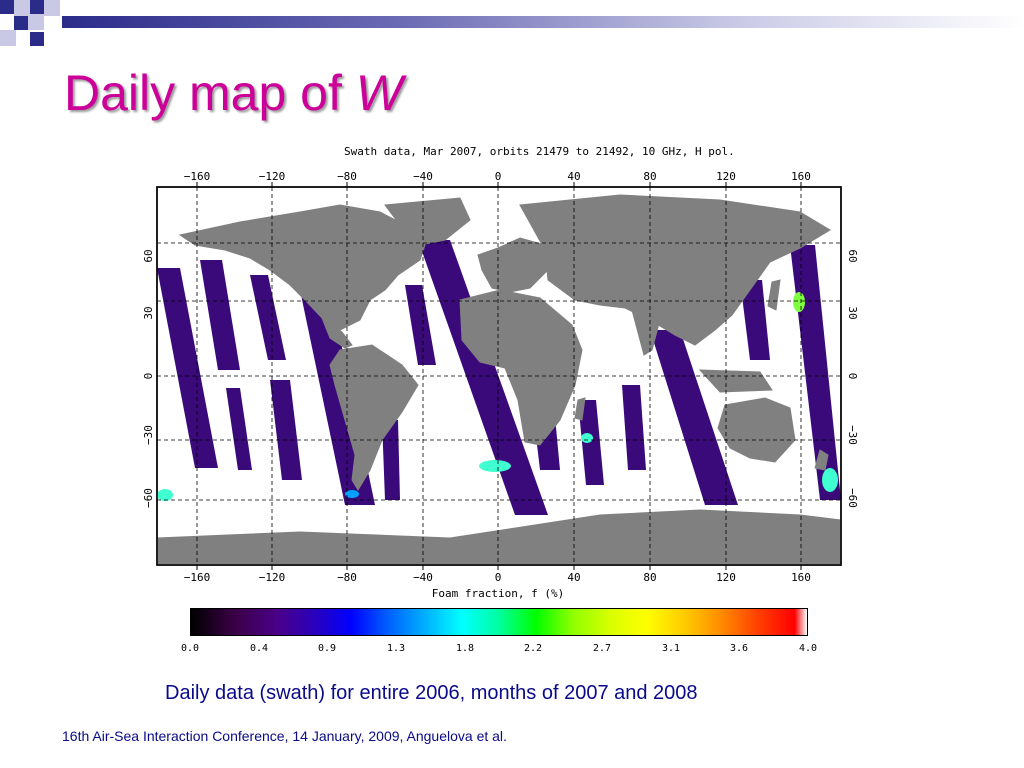  What do you see at coordinates (675, 270) in the screenshot?
I see `land-asia` at bounding box center [675, 270].